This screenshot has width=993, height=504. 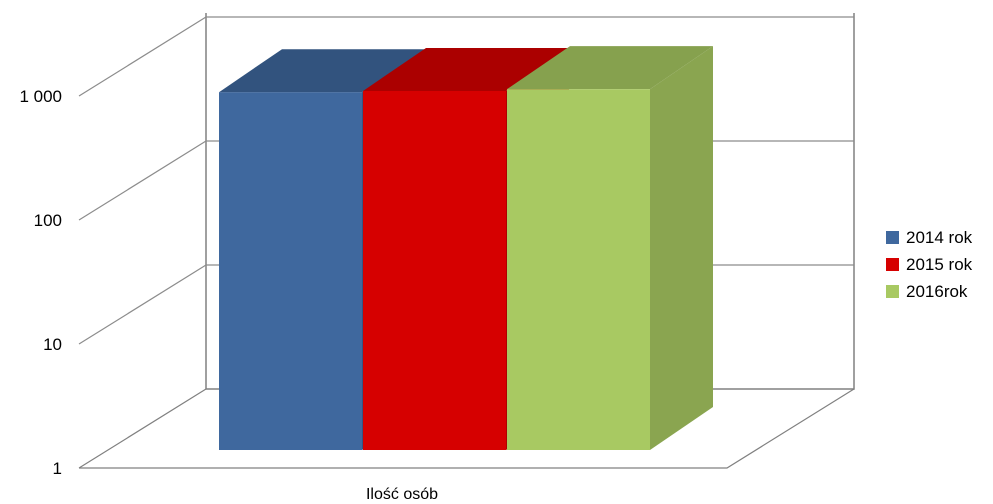 What do you see at coordinates (142, 428) in the screenshot?
I see `side-wall-bottom-edge` at bounding box center [142, 428].